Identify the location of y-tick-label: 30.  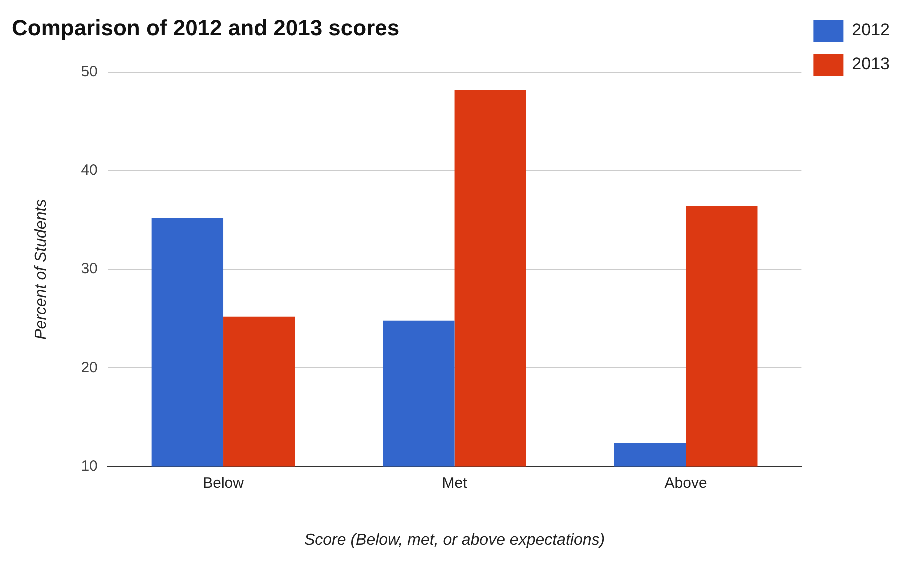
(89, 269).